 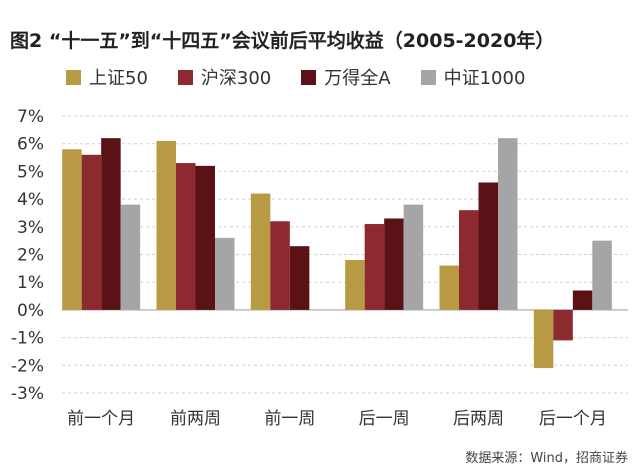 I want to click on x-category-label: 前两周, so click(x=195, y=419).